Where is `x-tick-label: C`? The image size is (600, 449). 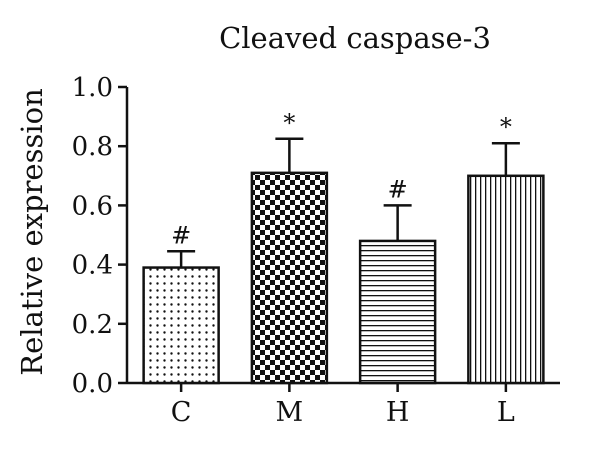
x-tick-label: C is located at coordinates (181, 412).